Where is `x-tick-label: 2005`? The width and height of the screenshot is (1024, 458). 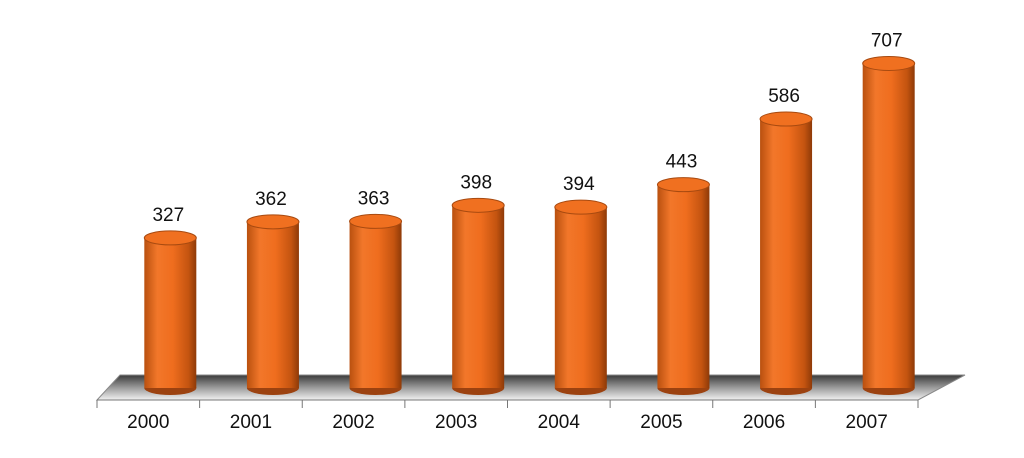
x-tick-label: 2005 is located at coordinates (661, 422).